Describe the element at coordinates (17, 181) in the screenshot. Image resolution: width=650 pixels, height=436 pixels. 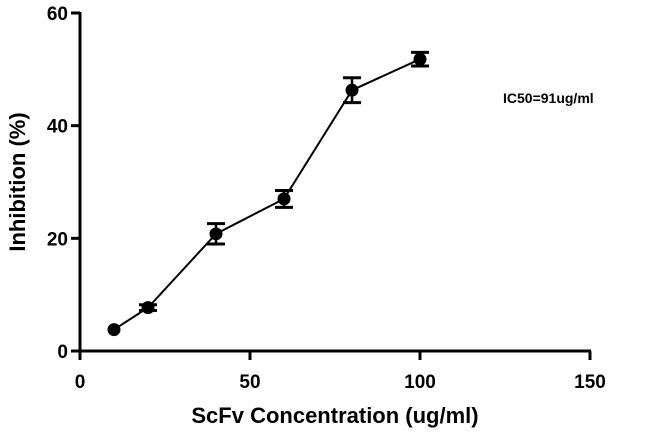
I see `y-axis-title: Inhibition (%)` at that location.